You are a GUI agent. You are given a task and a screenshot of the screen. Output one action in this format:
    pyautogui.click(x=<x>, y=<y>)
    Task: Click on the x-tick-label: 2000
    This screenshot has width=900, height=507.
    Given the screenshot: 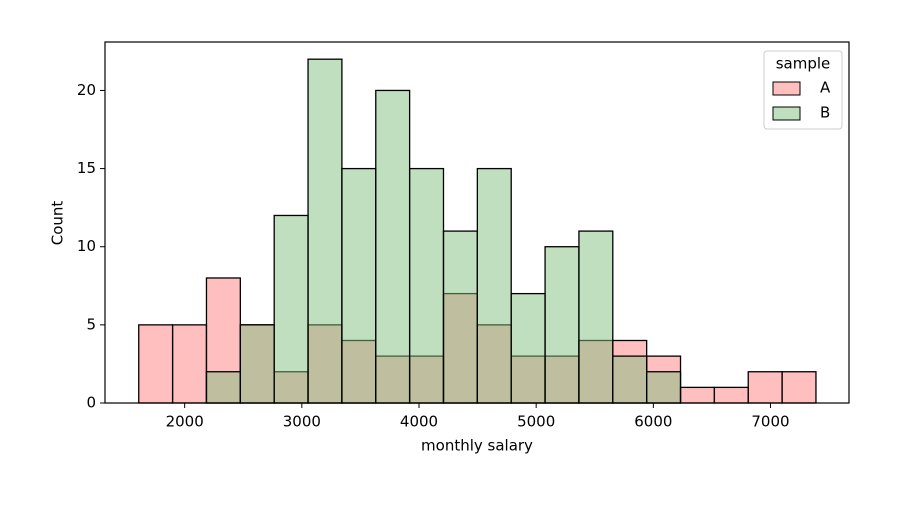 What is the action you would take?
    pyautogui.click(x=185, y=422)
    